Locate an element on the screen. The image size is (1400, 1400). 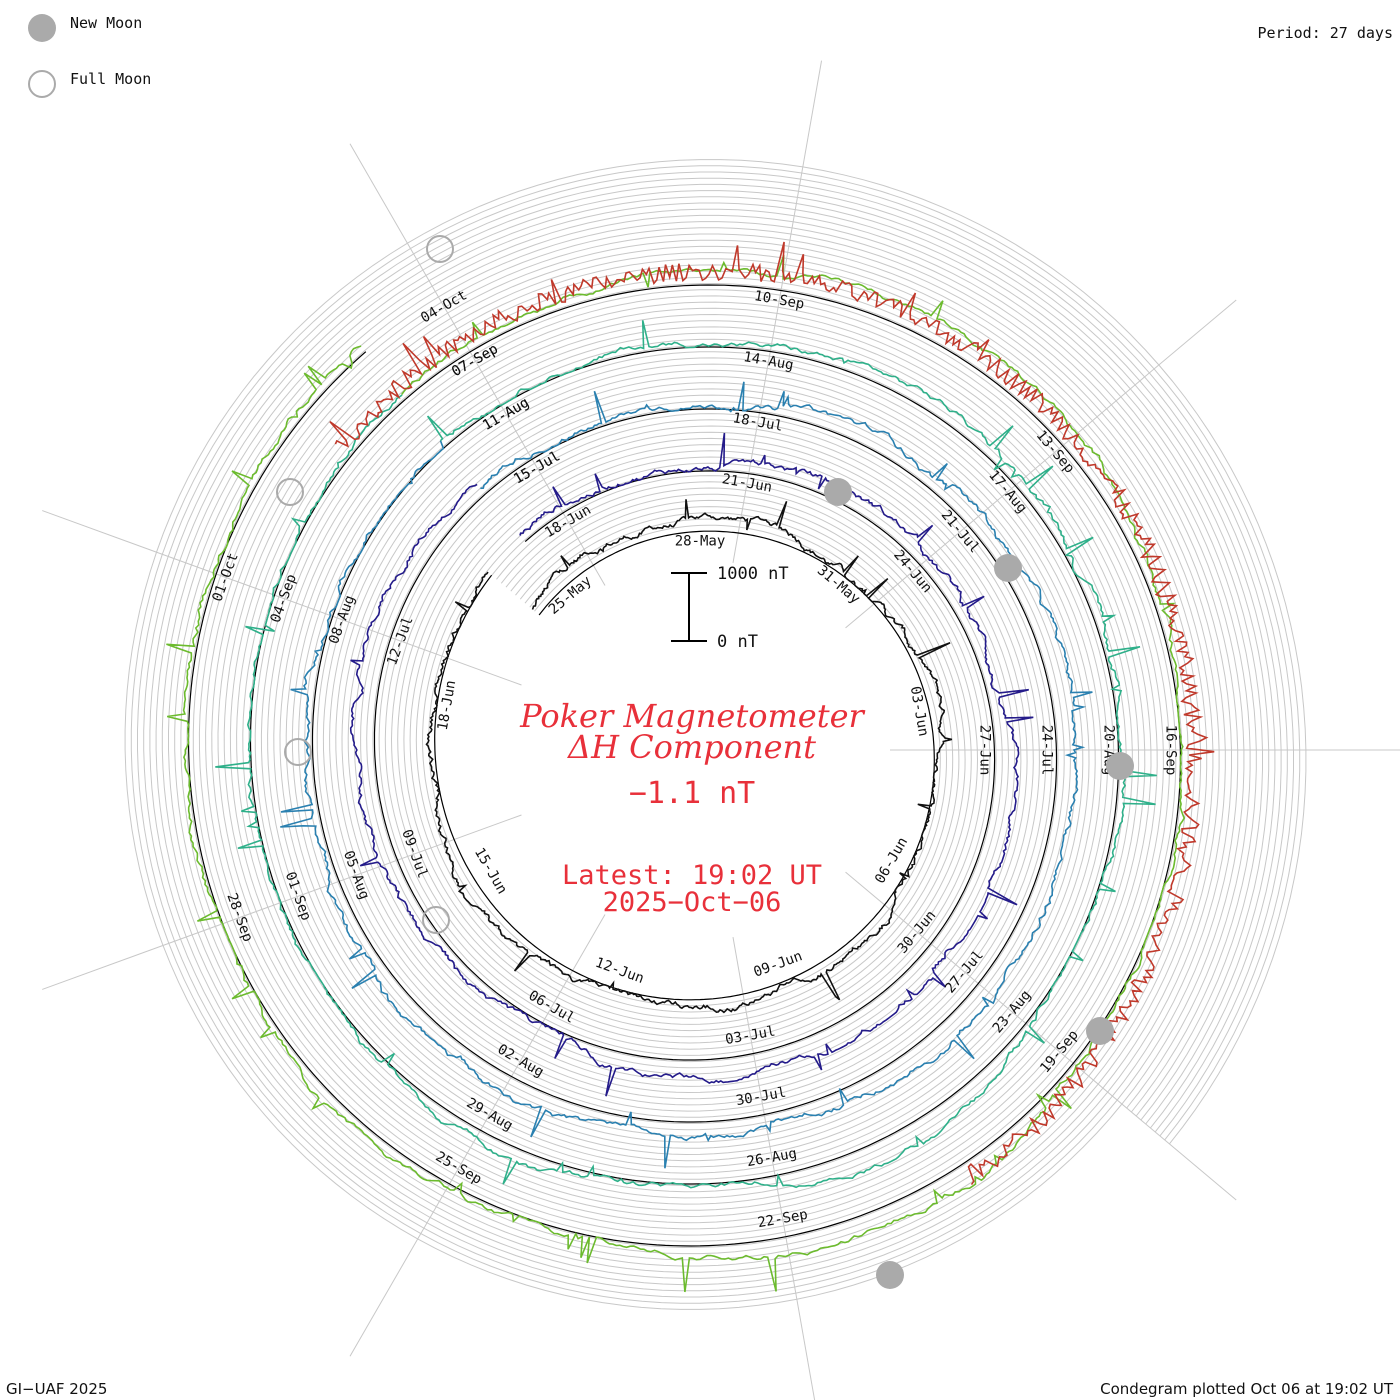
cycle-2-date-label-6: 06-Jul is located at coordinates (552, 1007).